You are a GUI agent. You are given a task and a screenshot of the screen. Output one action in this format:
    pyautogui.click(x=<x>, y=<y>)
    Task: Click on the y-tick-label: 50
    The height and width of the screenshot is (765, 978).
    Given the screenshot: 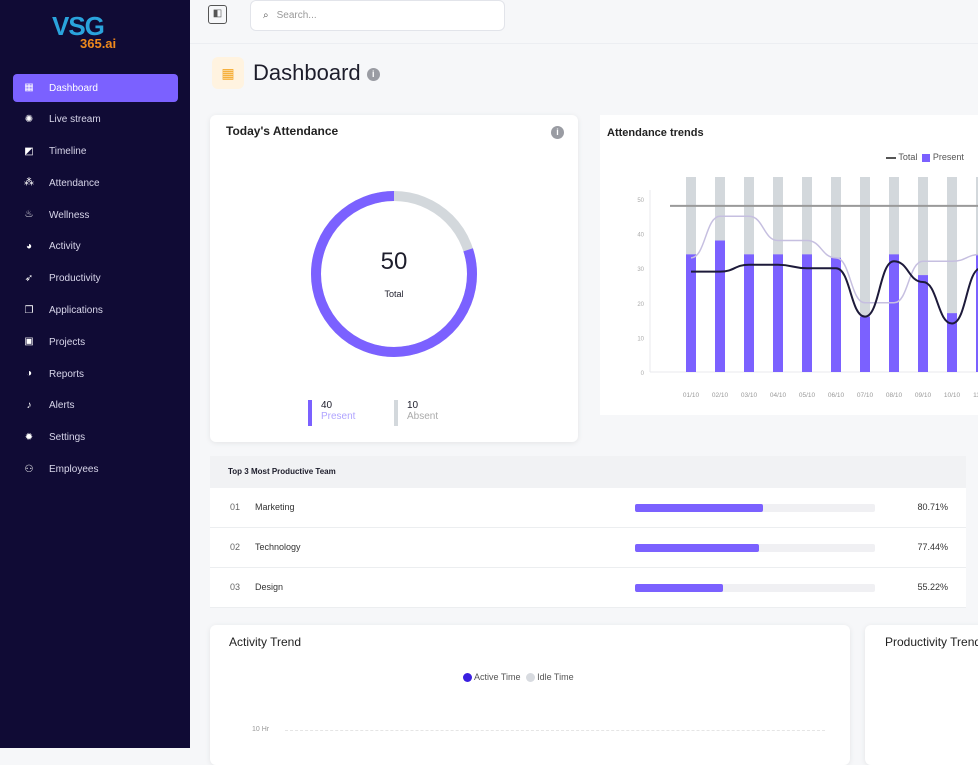 What is the action you would take?
    pyautogui.click(x=640, y=201)
    